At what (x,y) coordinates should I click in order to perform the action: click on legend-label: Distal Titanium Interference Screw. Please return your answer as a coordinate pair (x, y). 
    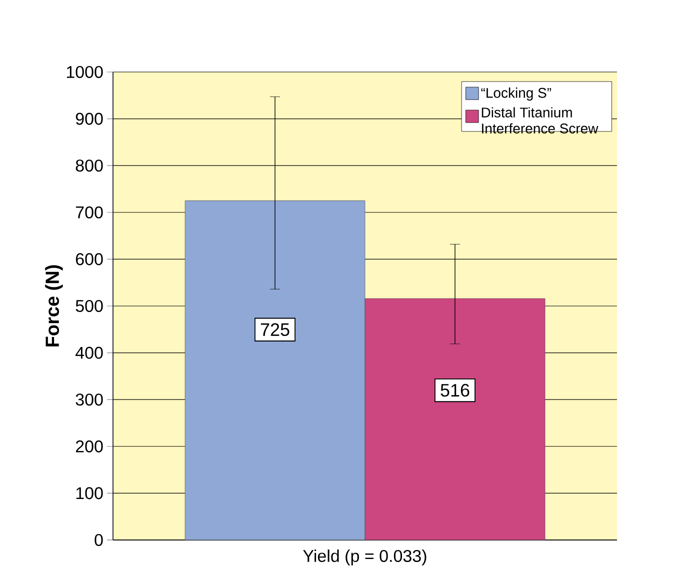
    Looking at the image, I should click on (540, 120).